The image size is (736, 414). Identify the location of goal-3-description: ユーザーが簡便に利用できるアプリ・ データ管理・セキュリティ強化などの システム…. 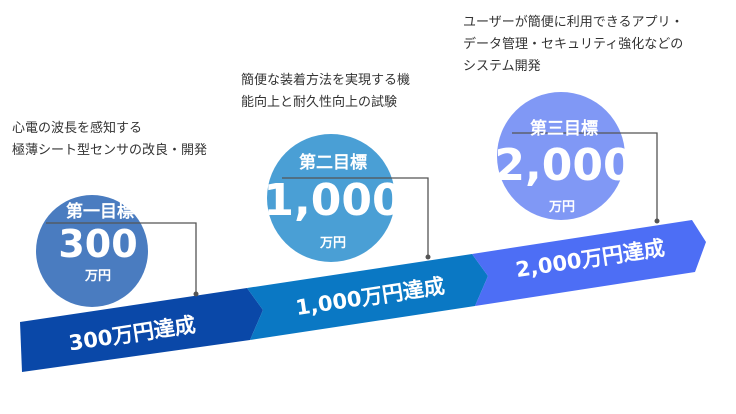
(573, 45).